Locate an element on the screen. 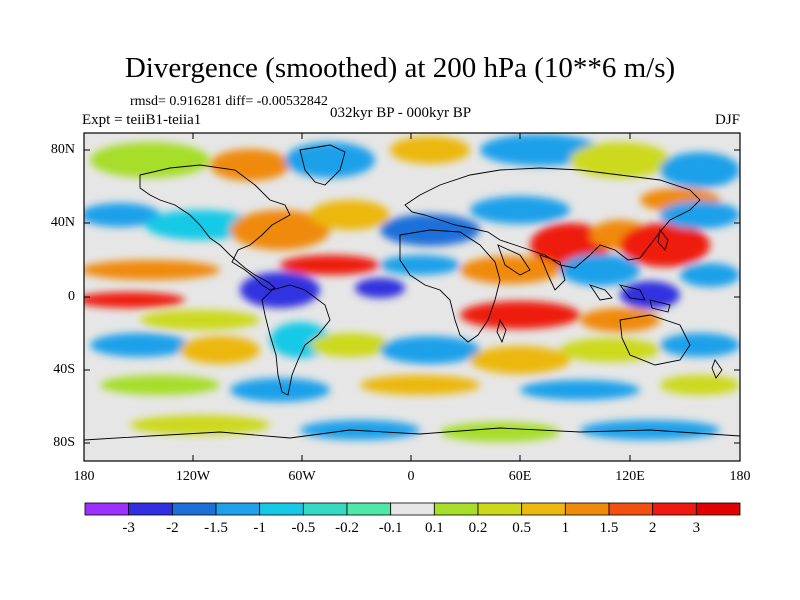  lon-label: 0 is located at coordinates (411, 476).